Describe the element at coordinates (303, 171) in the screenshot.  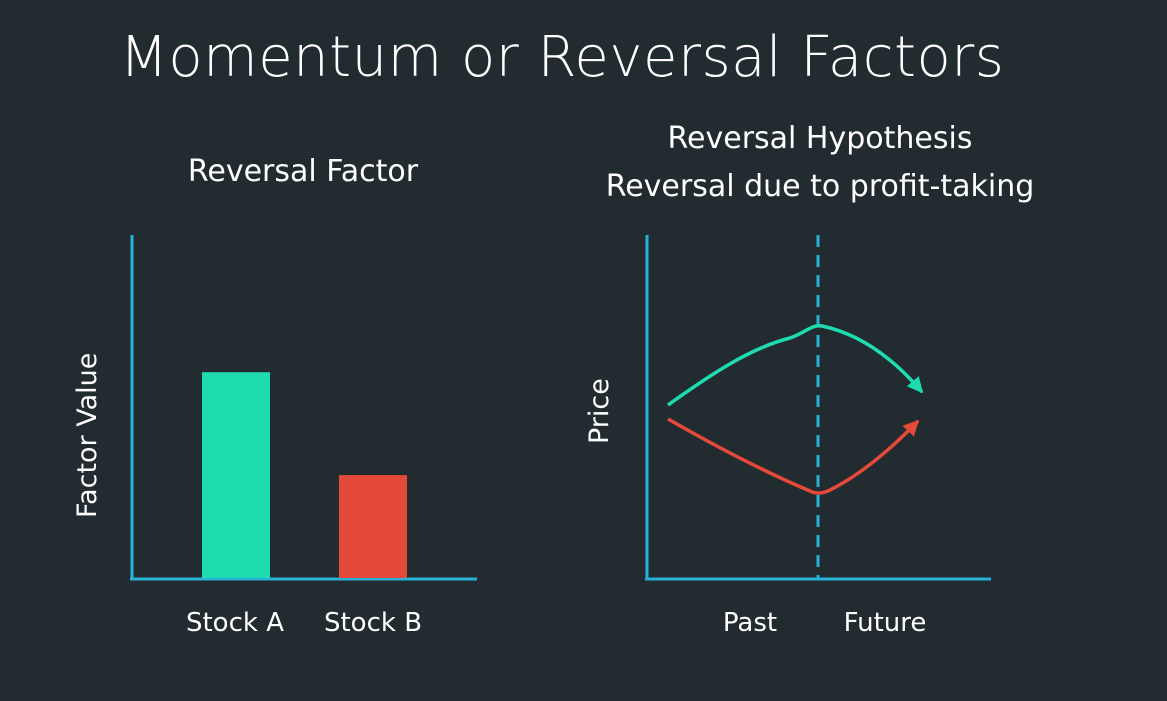
I see `bar-chart-title: Reversal Factor` at that location.